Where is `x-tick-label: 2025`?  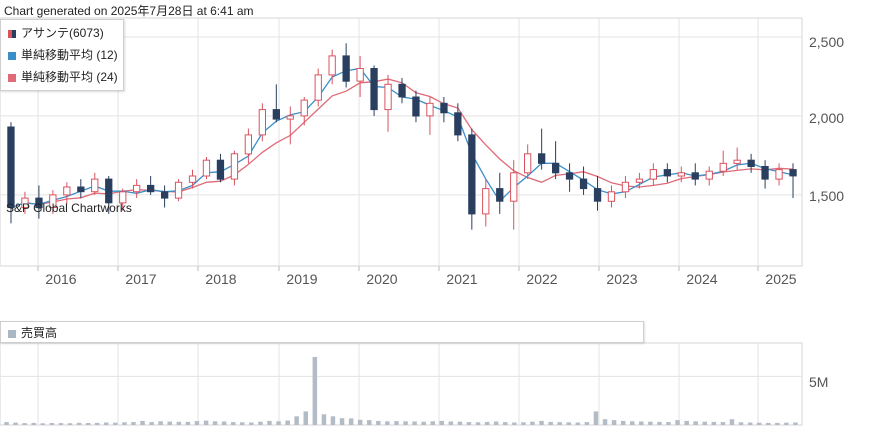 x-tick-label: 2025 is located at coordinates (781, 279).